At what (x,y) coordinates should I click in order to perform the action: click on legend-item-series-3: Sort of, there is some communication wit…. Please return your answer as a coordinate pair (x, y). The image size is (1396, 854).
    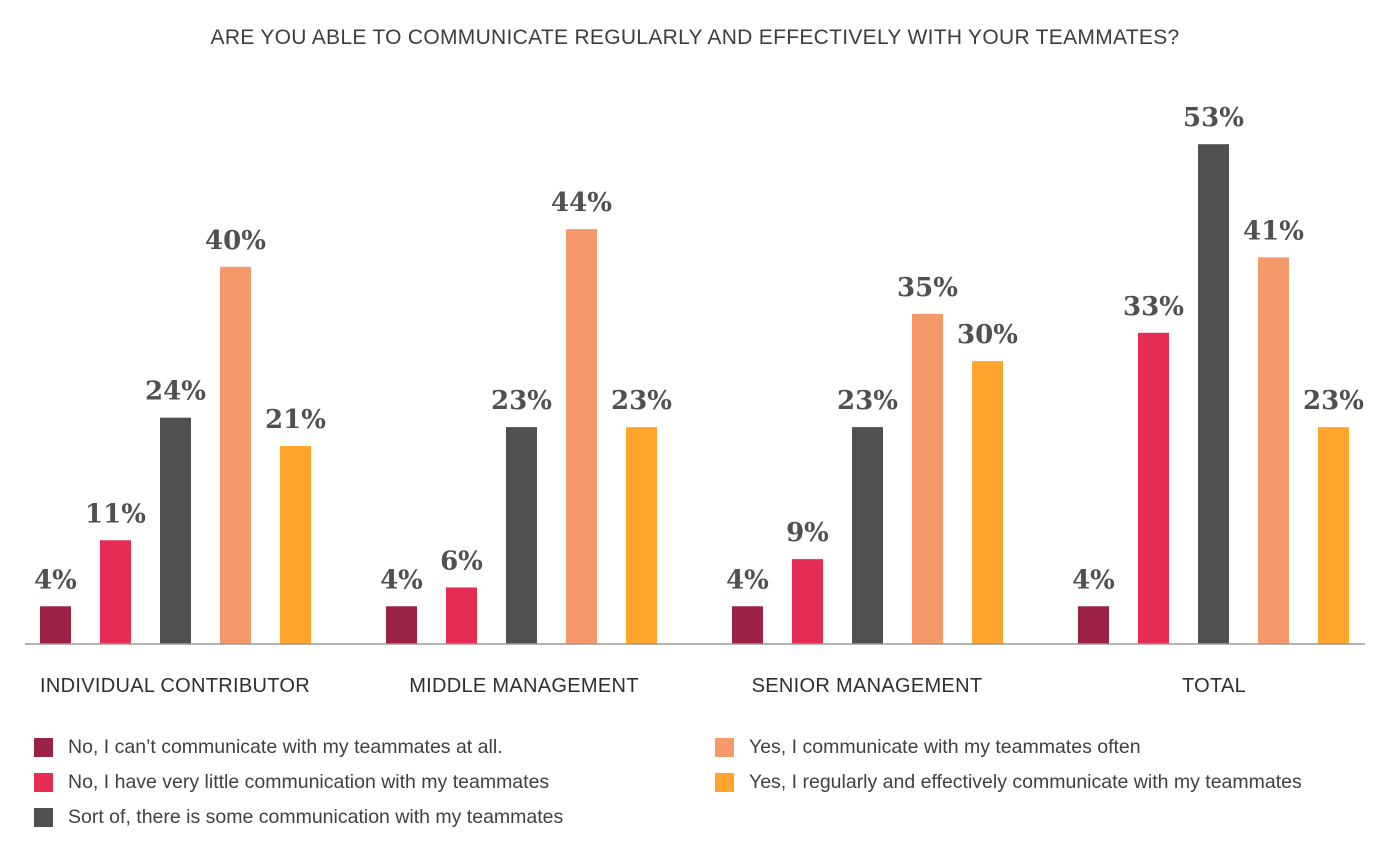
    Looking at the image, I should click on (298, 817).